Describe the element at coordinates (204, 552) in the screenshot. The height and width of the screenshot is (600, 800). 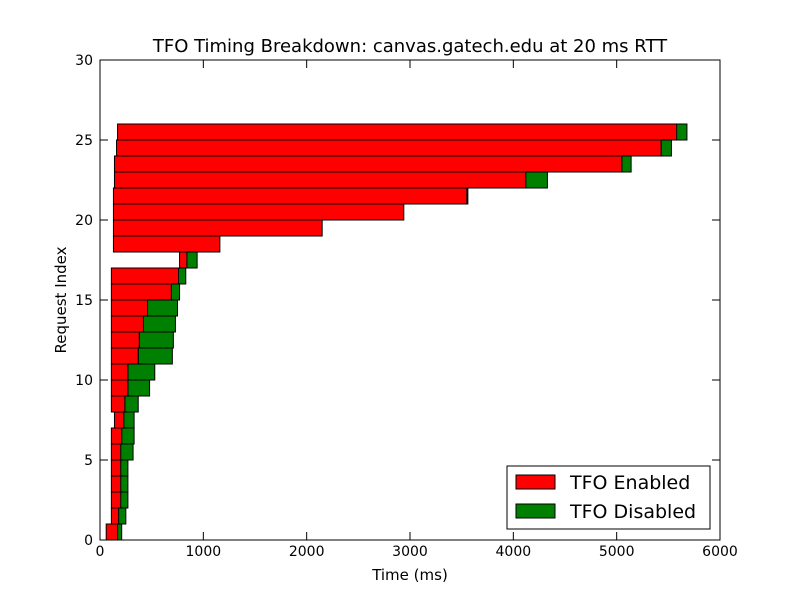
I see `x-tick-label: 1000` at that location.